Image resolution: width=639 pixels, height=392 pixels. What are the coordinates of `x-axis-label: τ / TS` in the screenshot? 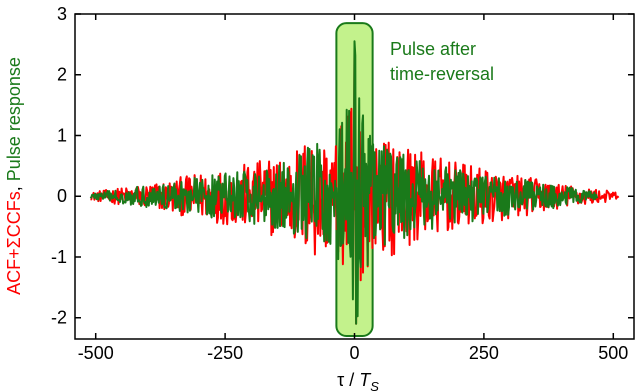 It's located at (358, 381).